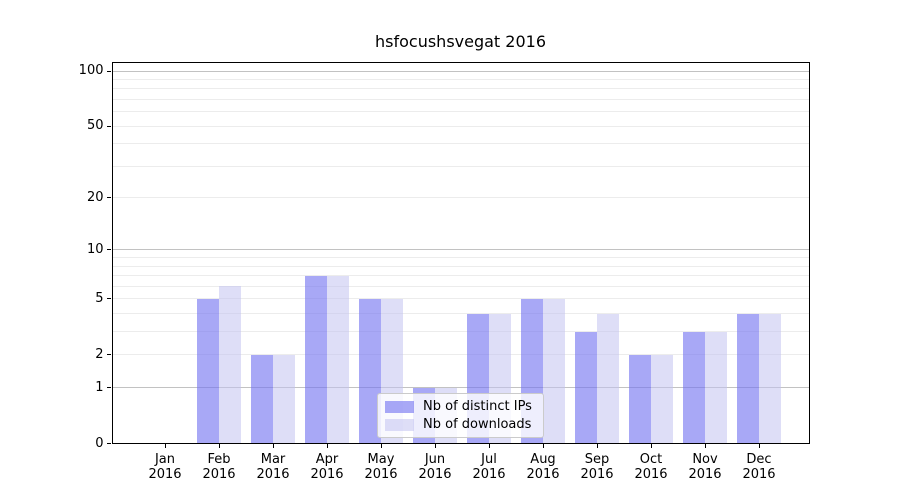 This screenshot has width=900, height=500. I want to click on y-tick-label: 1, so click(99, 387).